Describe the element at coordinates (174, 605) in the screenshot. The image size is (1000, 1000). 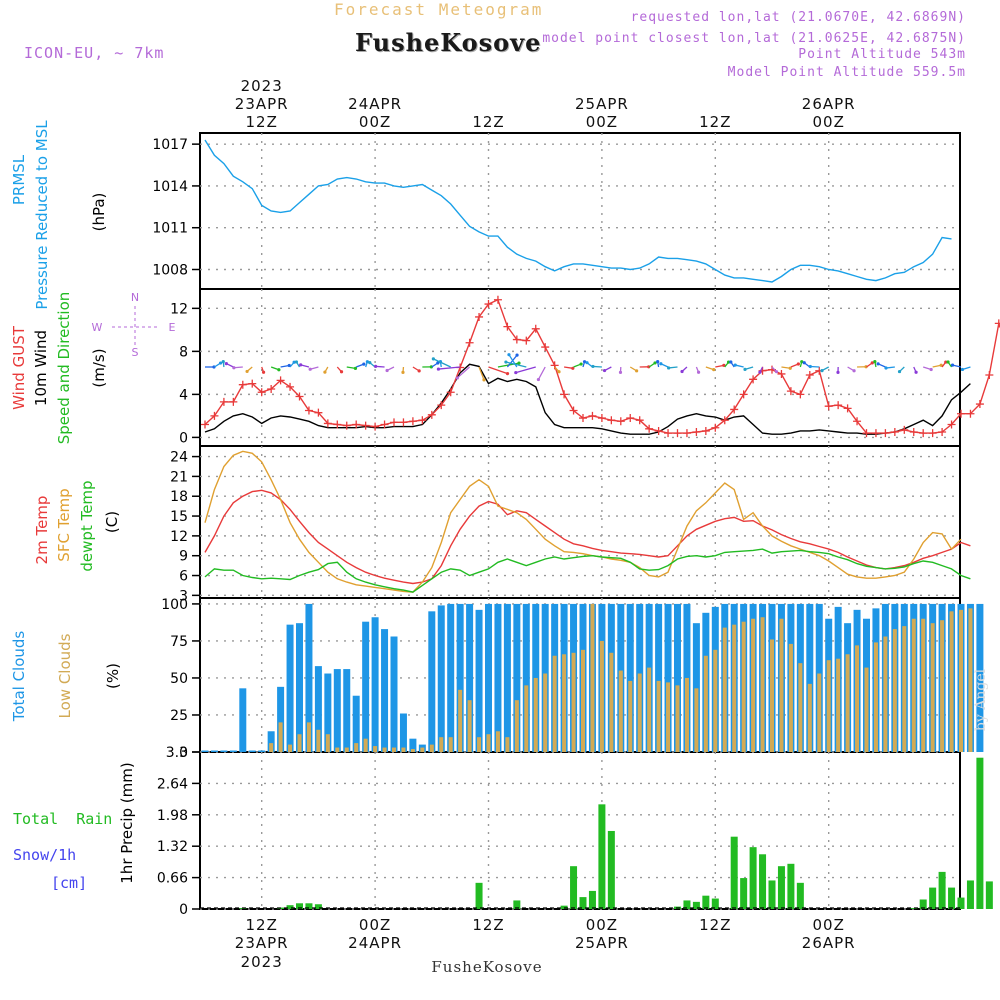
I see `y-tick-label: 100` at that location.